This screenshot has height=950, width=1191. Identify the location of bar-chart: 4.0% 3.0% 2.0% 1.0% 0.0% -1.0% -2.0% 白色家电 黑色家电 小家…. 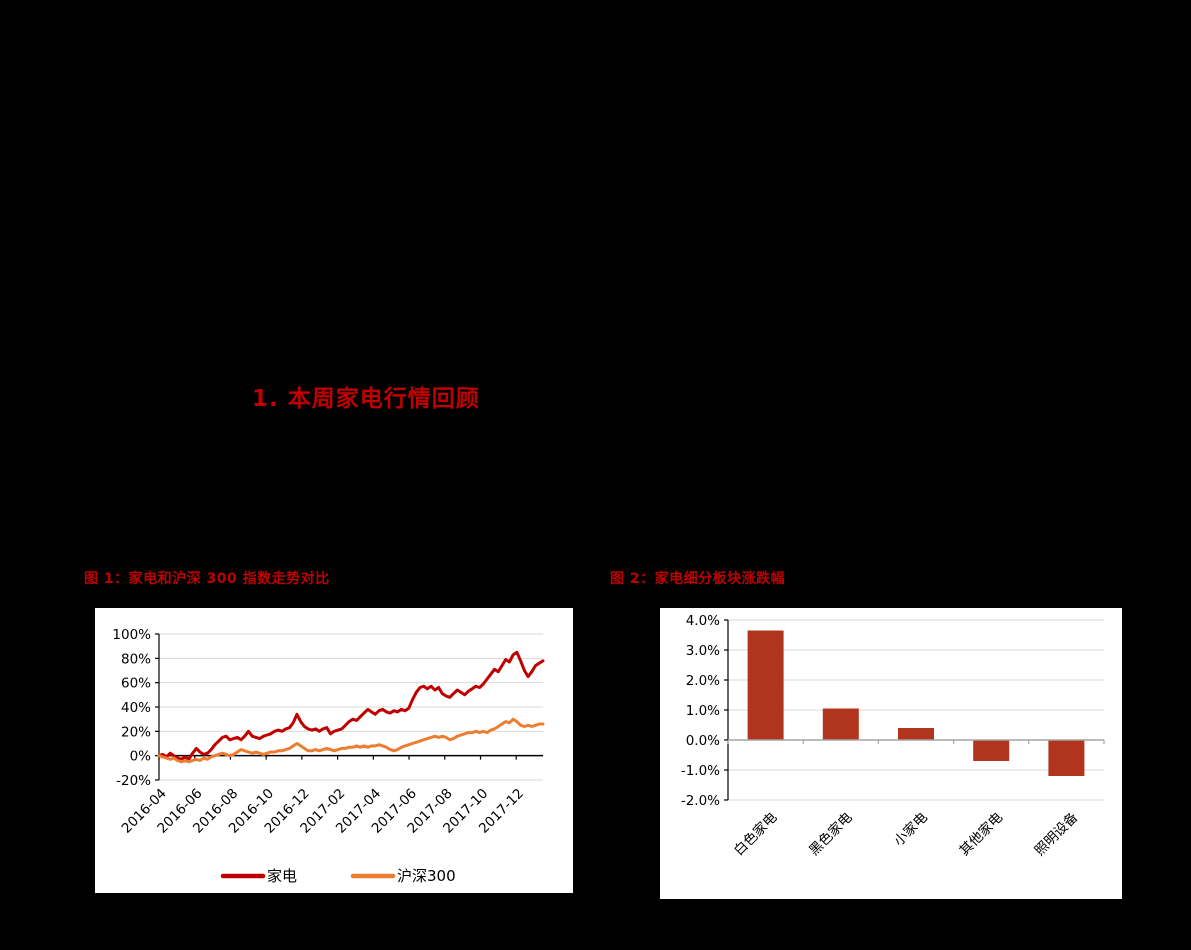
(893, 736).